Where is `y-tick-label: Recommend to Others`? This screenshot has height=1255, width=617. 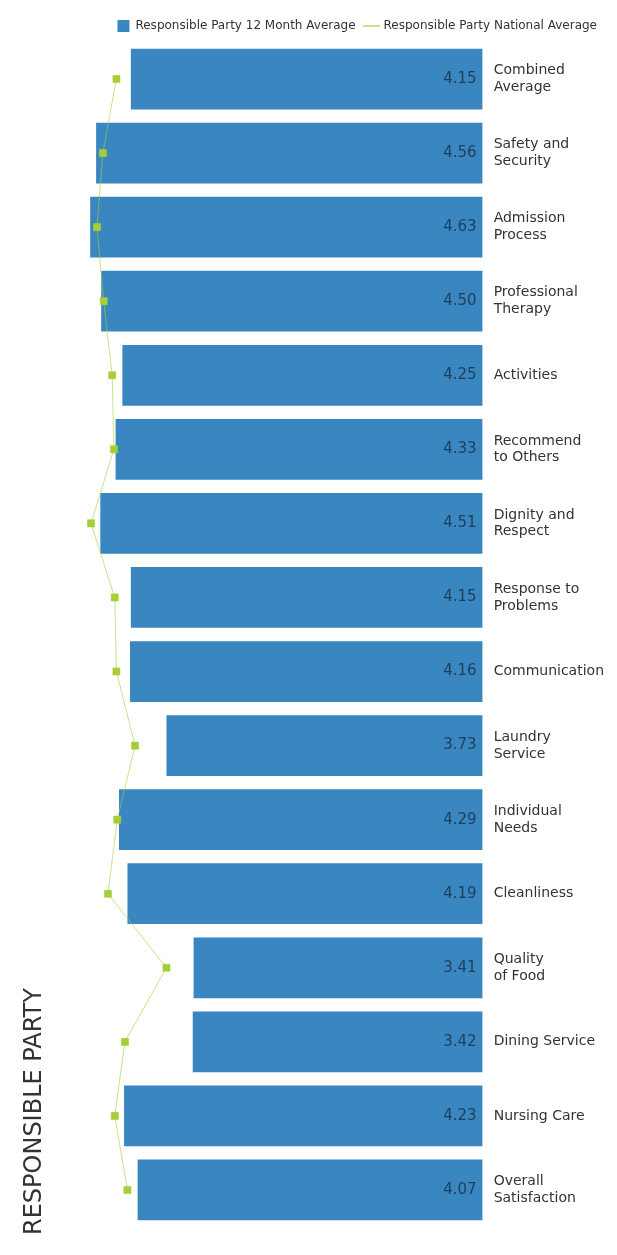 y-tick-label: Recommend to Others is located at coordinates (537, 448).